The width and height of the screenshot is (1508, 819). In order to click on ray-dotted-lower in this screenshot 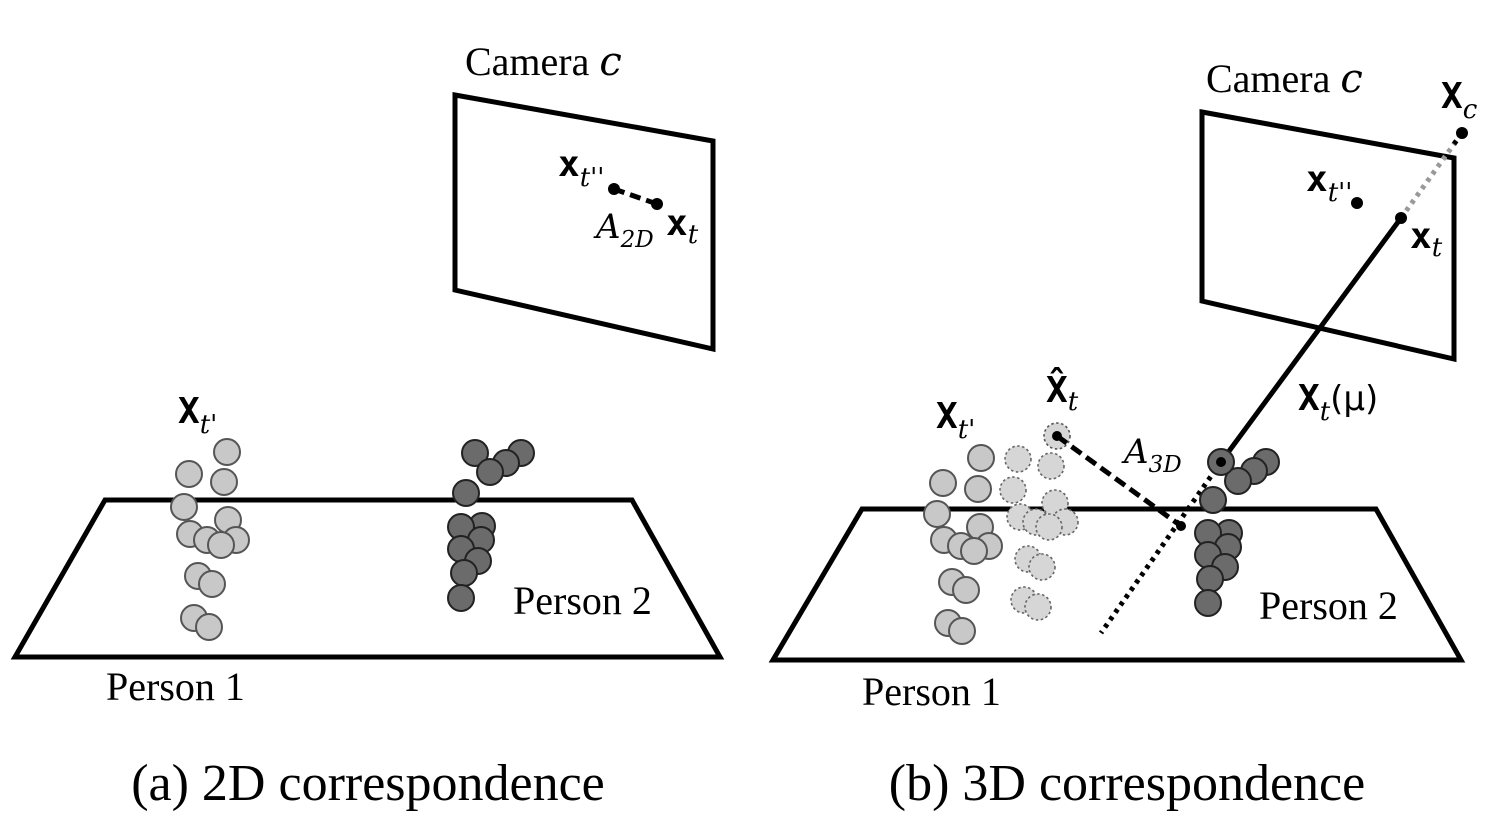, I will do `click(1161, 547)`.